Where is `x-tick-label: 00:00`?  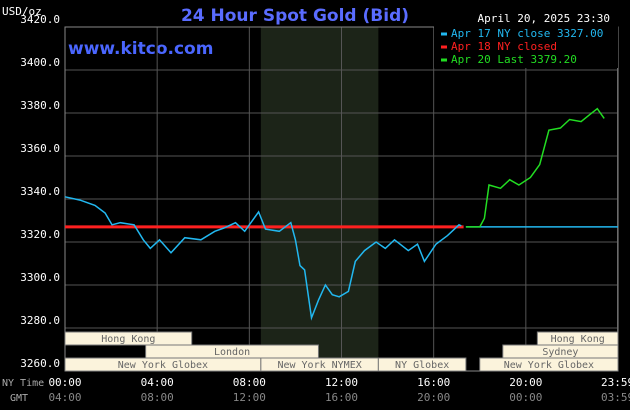
x-tick-label: 00:00 is located at coordinates (64, 382).